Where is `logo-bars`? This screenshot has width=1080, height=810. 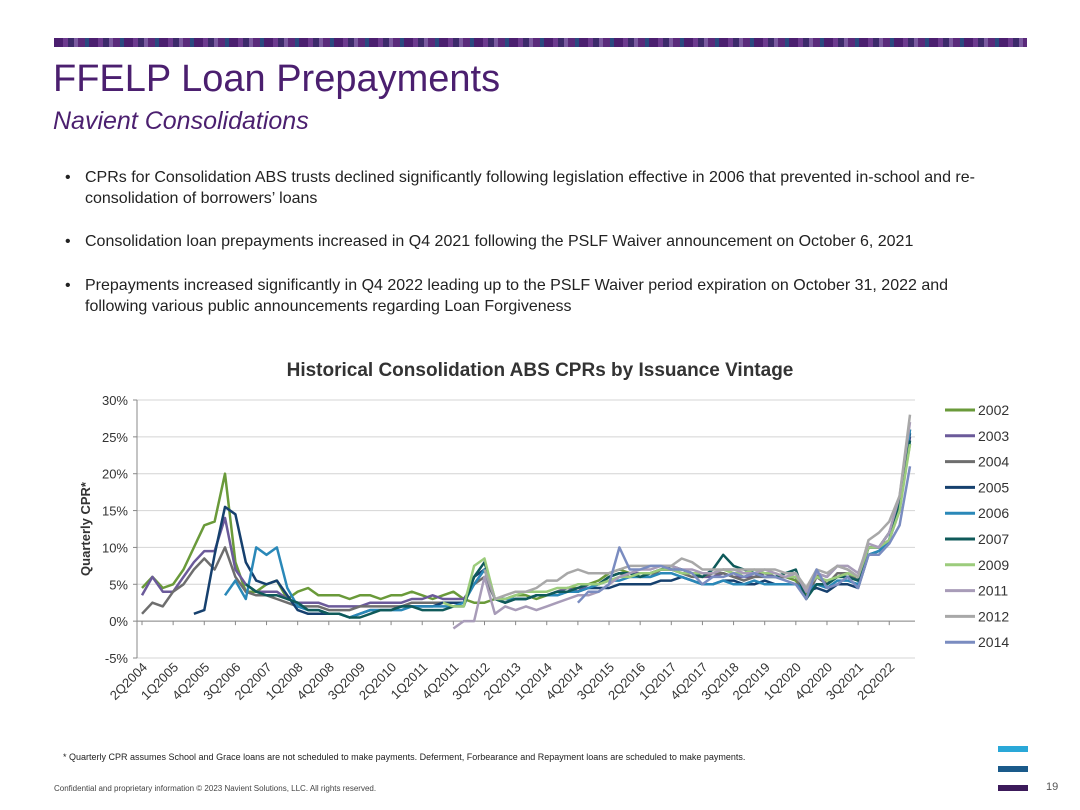 logo-bars is located at coordinates (1013, 768).